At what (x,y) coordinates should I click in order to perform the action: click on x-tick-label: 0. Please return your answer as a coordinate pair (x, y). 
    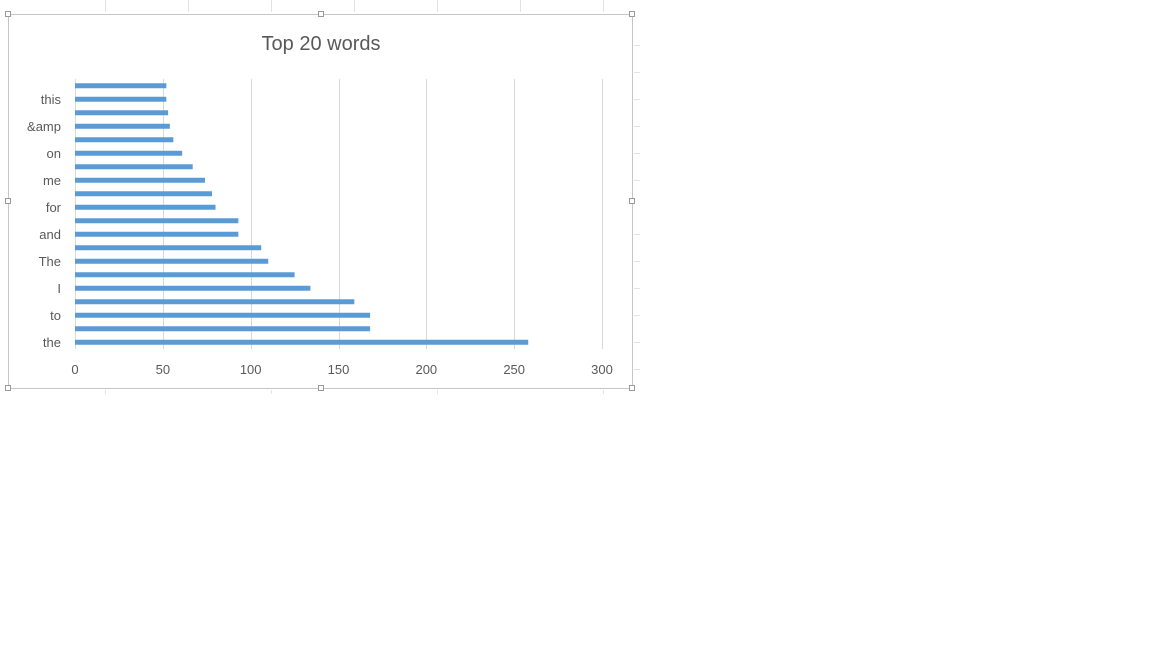
    Looking at the image, I should click on (74, 369).